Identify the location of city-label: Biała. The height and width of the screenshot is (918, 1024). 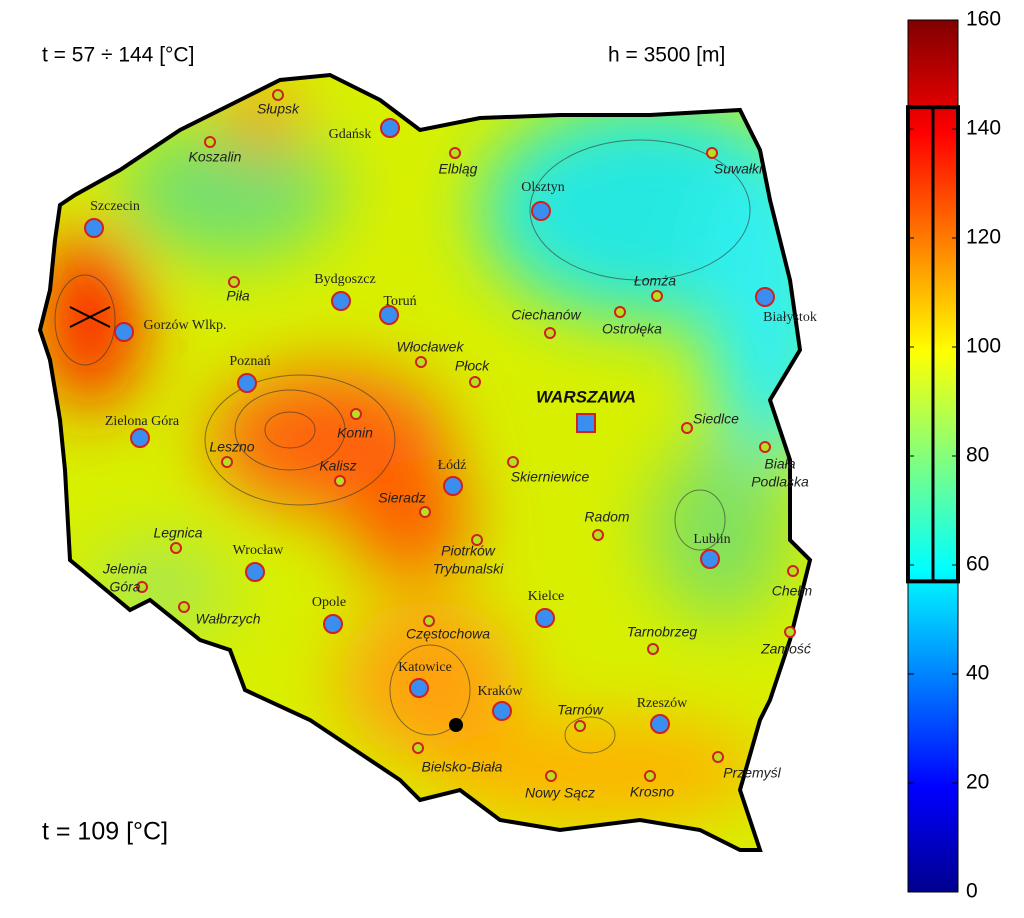
(779, 464).